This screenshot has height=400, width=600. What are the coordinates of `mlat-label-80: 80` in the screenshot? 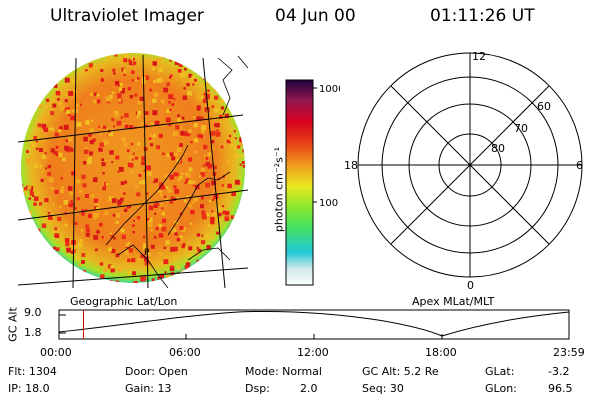 It's located at (498, 148).